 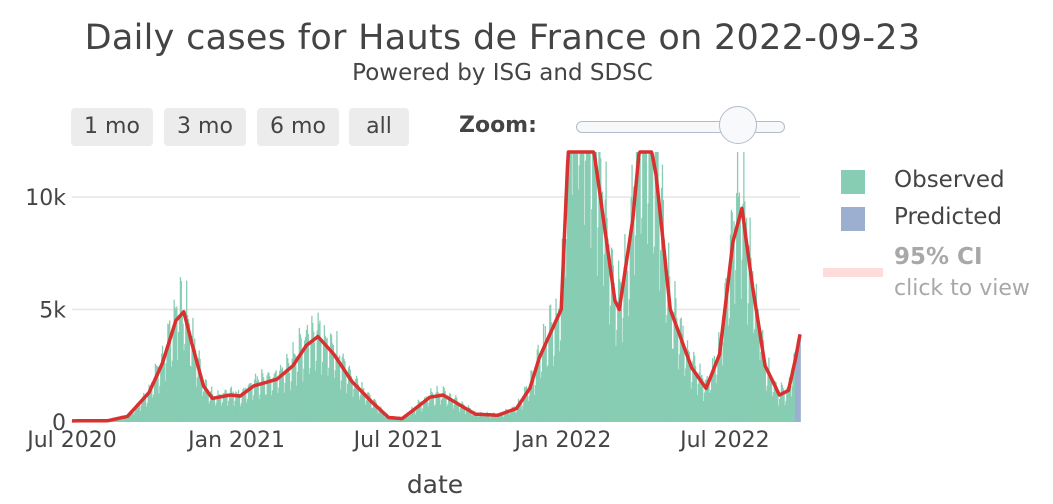 I want to click on legend-observed-swatch, so click(x=853, y=182).